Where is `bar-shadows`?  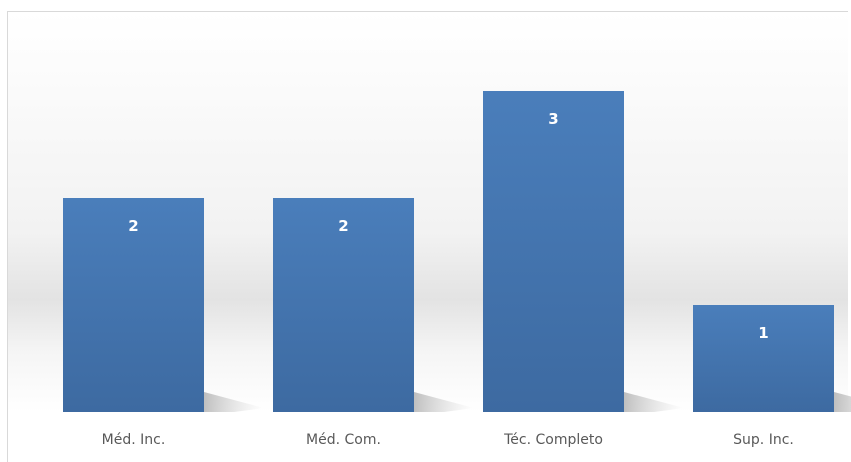 bar-shadows is located at coordinates (527, 402).